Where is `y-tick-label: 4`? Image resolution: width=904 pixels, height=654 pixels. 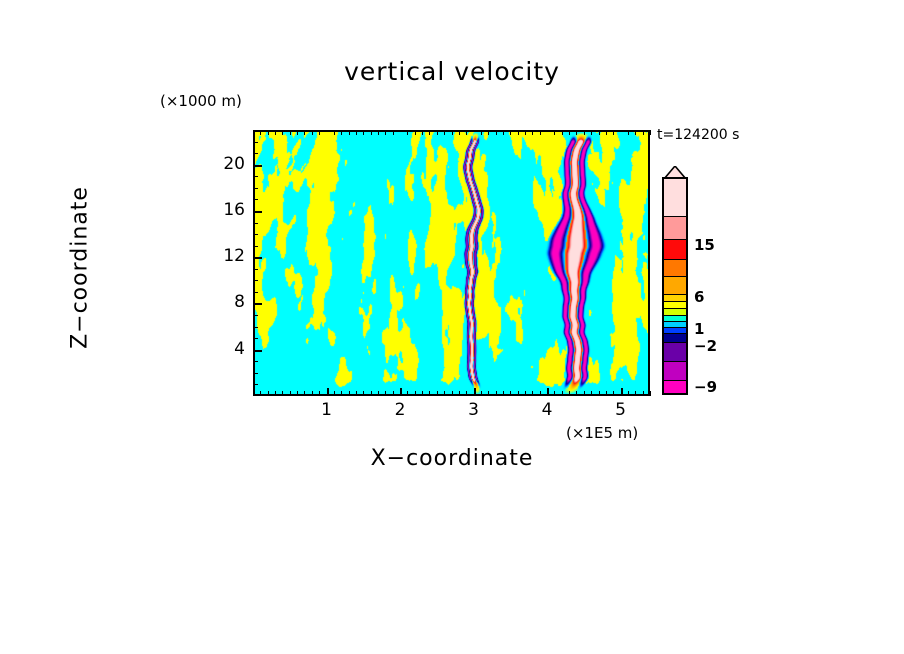
y-tick-label: 4 is located at coordinates (239, 348).